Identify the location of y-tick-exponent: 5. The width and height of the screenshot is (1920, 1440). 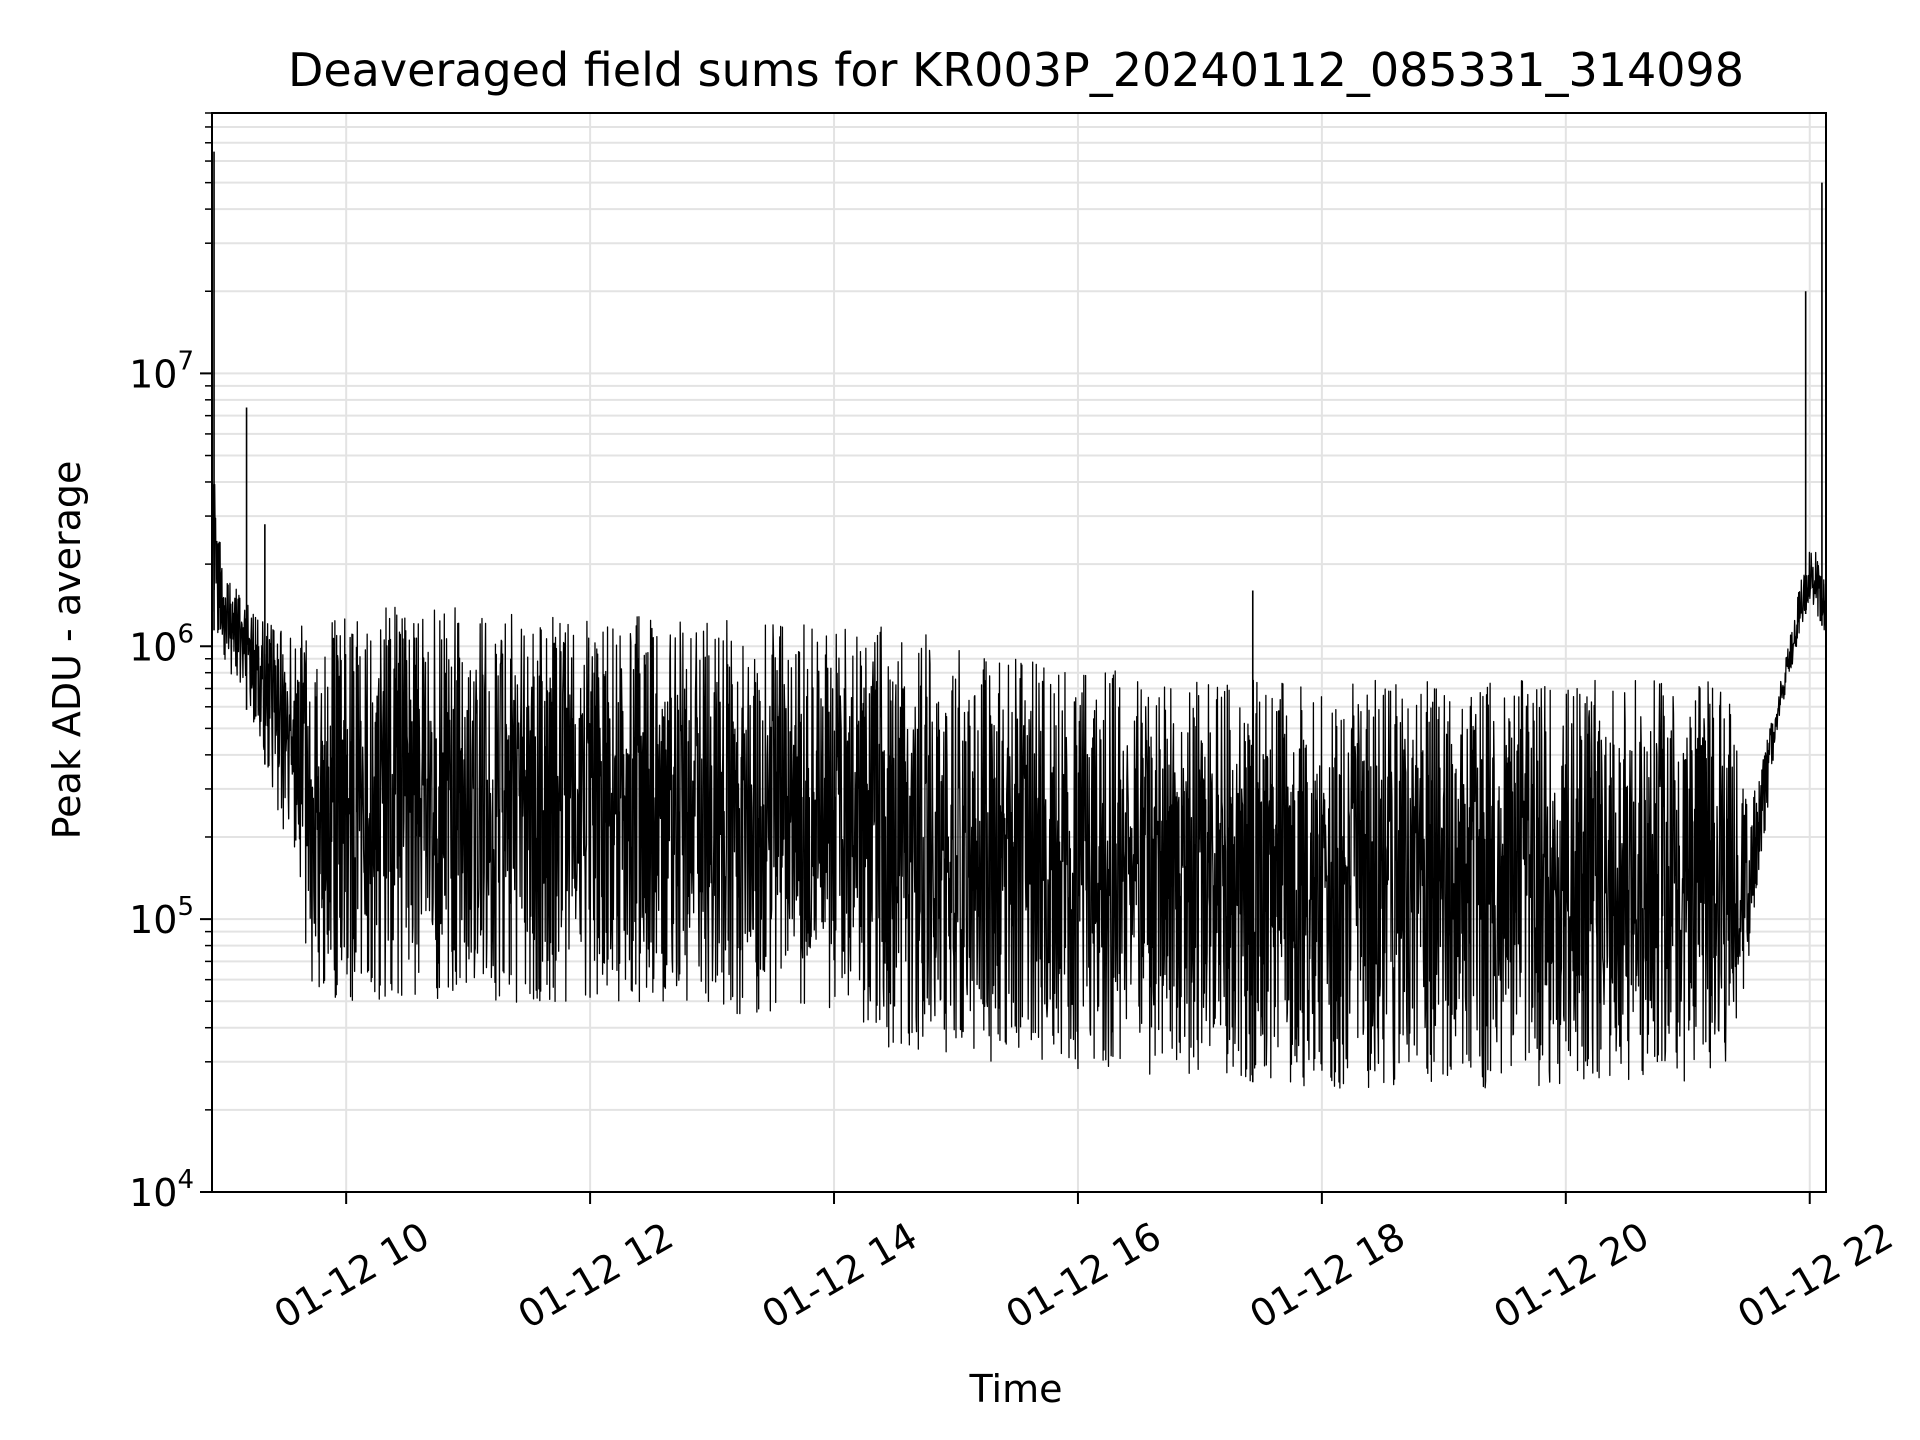
(185, 907).